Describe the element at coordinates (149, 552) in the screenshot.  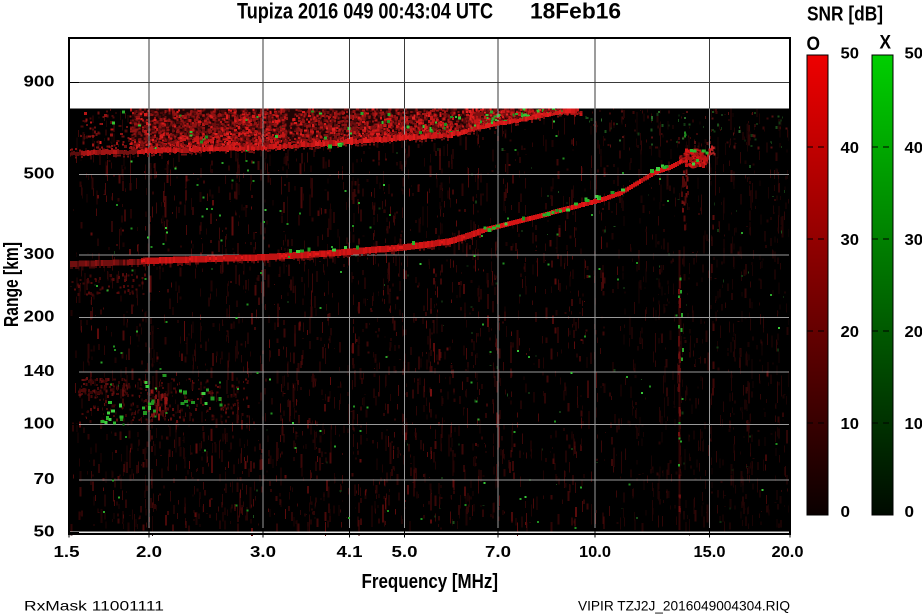
I see `svg-text: 2.0` at that location.